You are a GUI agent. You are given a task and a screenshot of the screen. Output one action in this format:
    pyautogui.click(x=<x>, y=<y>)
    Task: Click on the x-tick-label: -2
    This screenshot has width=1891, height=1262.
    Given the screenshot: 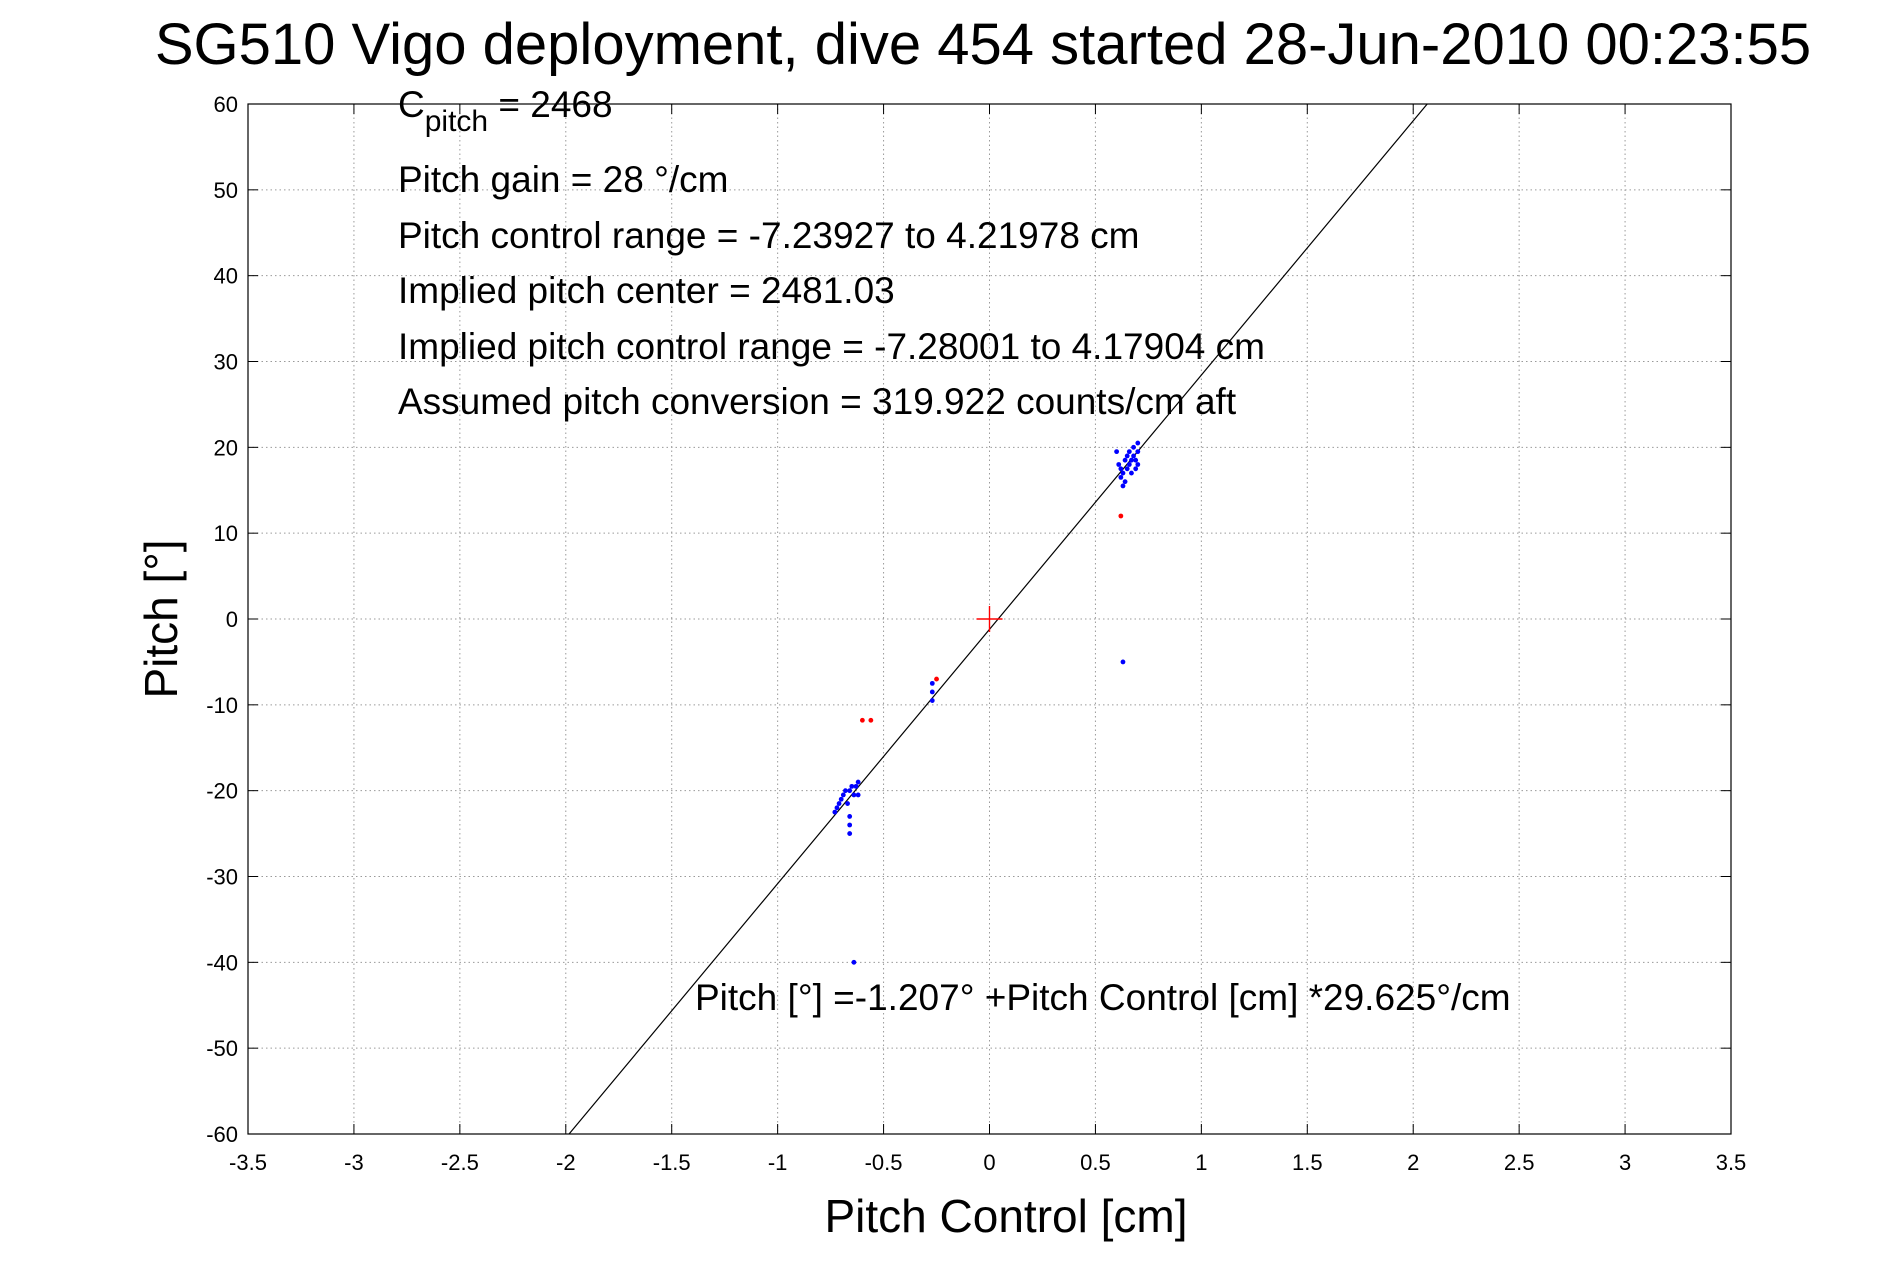 What is the action you would take?
    pyautogui.click(x=566, y=1162)
    